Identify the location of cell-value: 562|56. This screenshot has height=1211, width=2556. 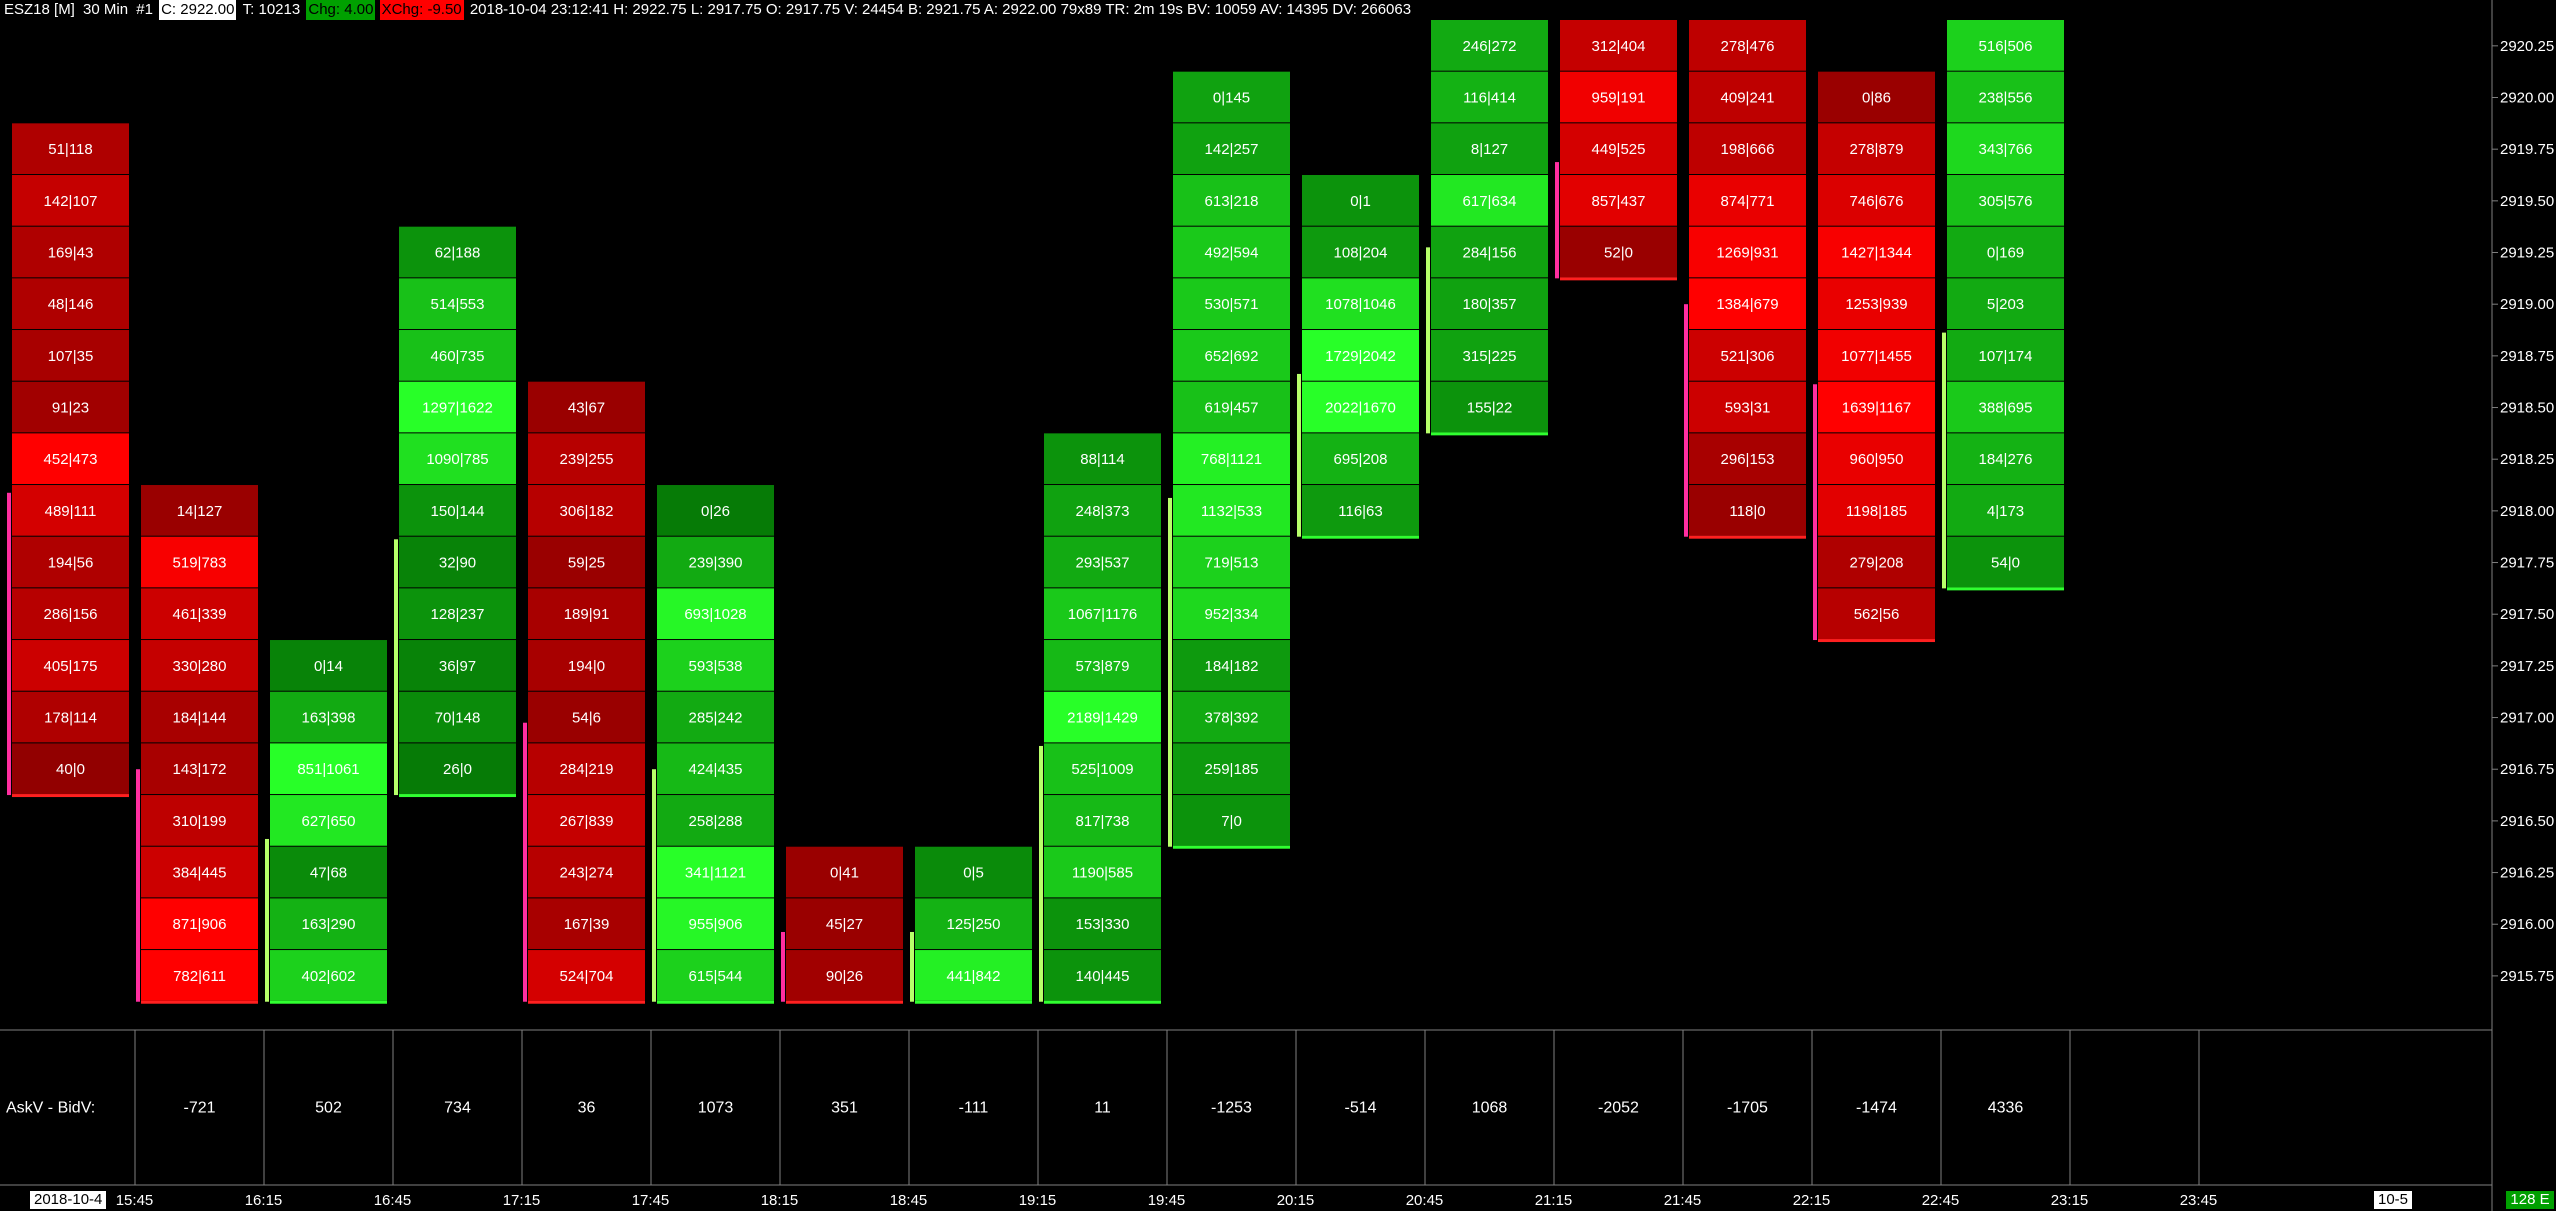
(1877, 614).